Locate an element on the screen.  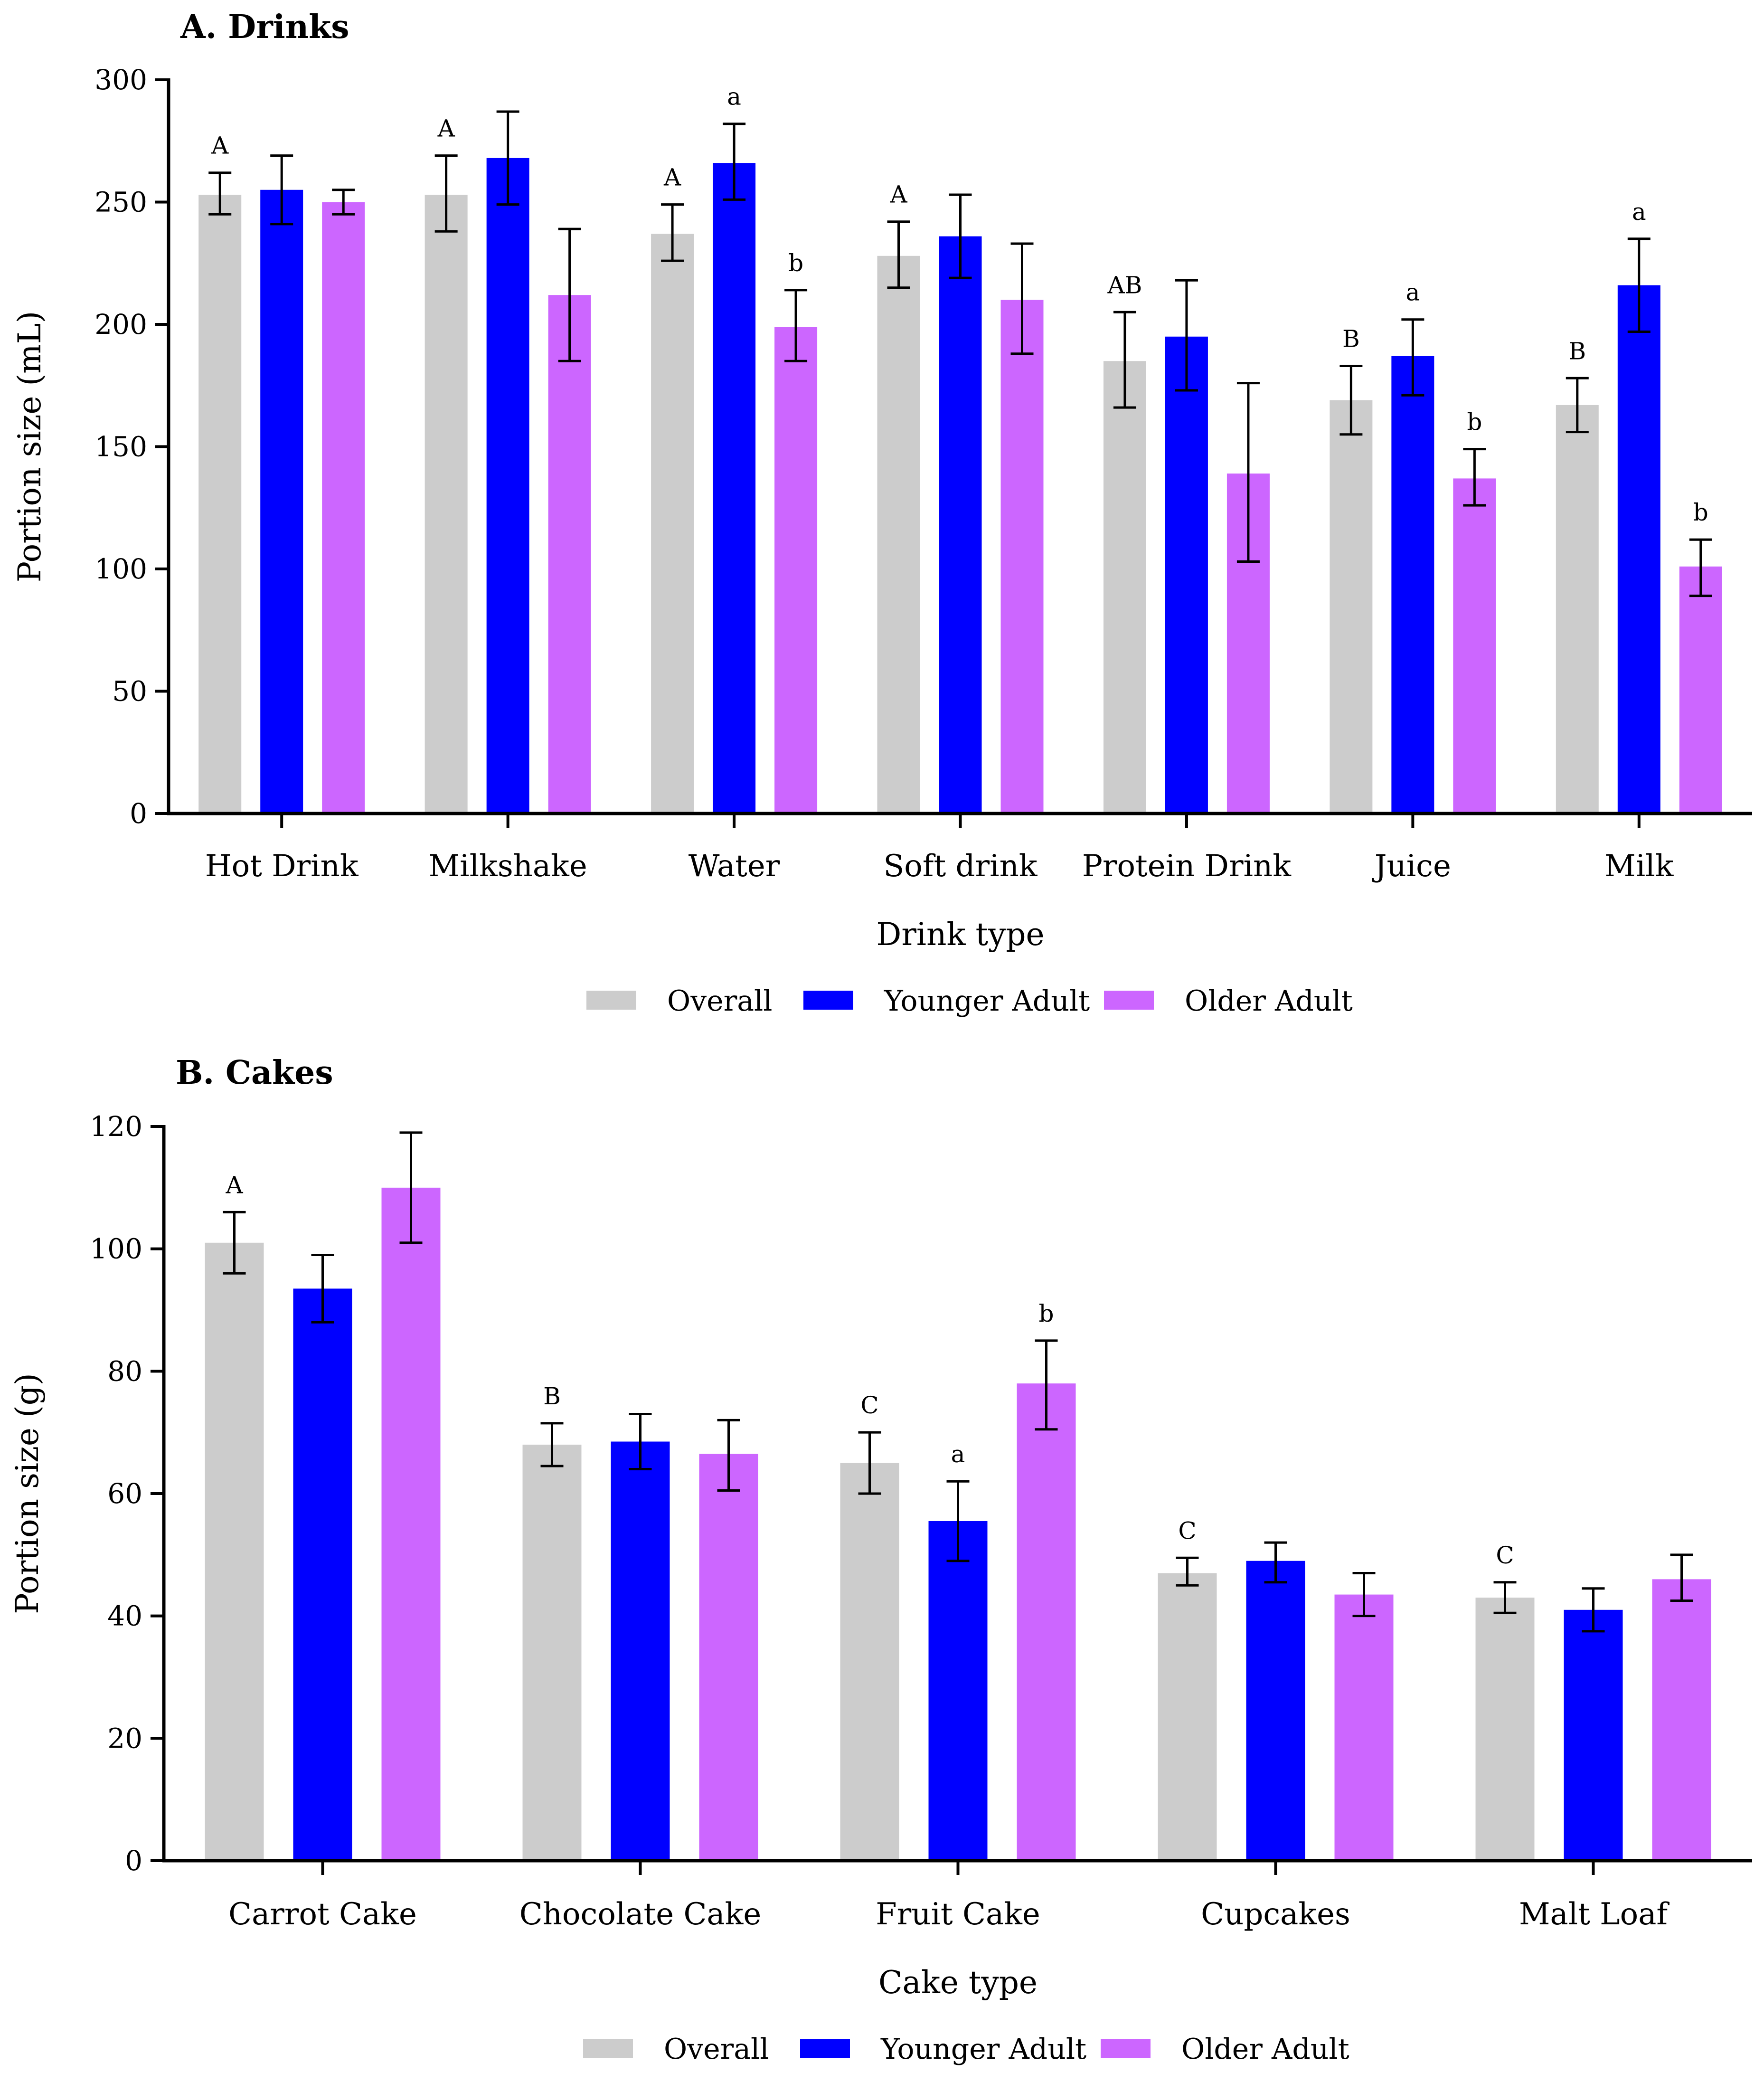
y-tick-label: 20 is located at coordinates (124, 1738).